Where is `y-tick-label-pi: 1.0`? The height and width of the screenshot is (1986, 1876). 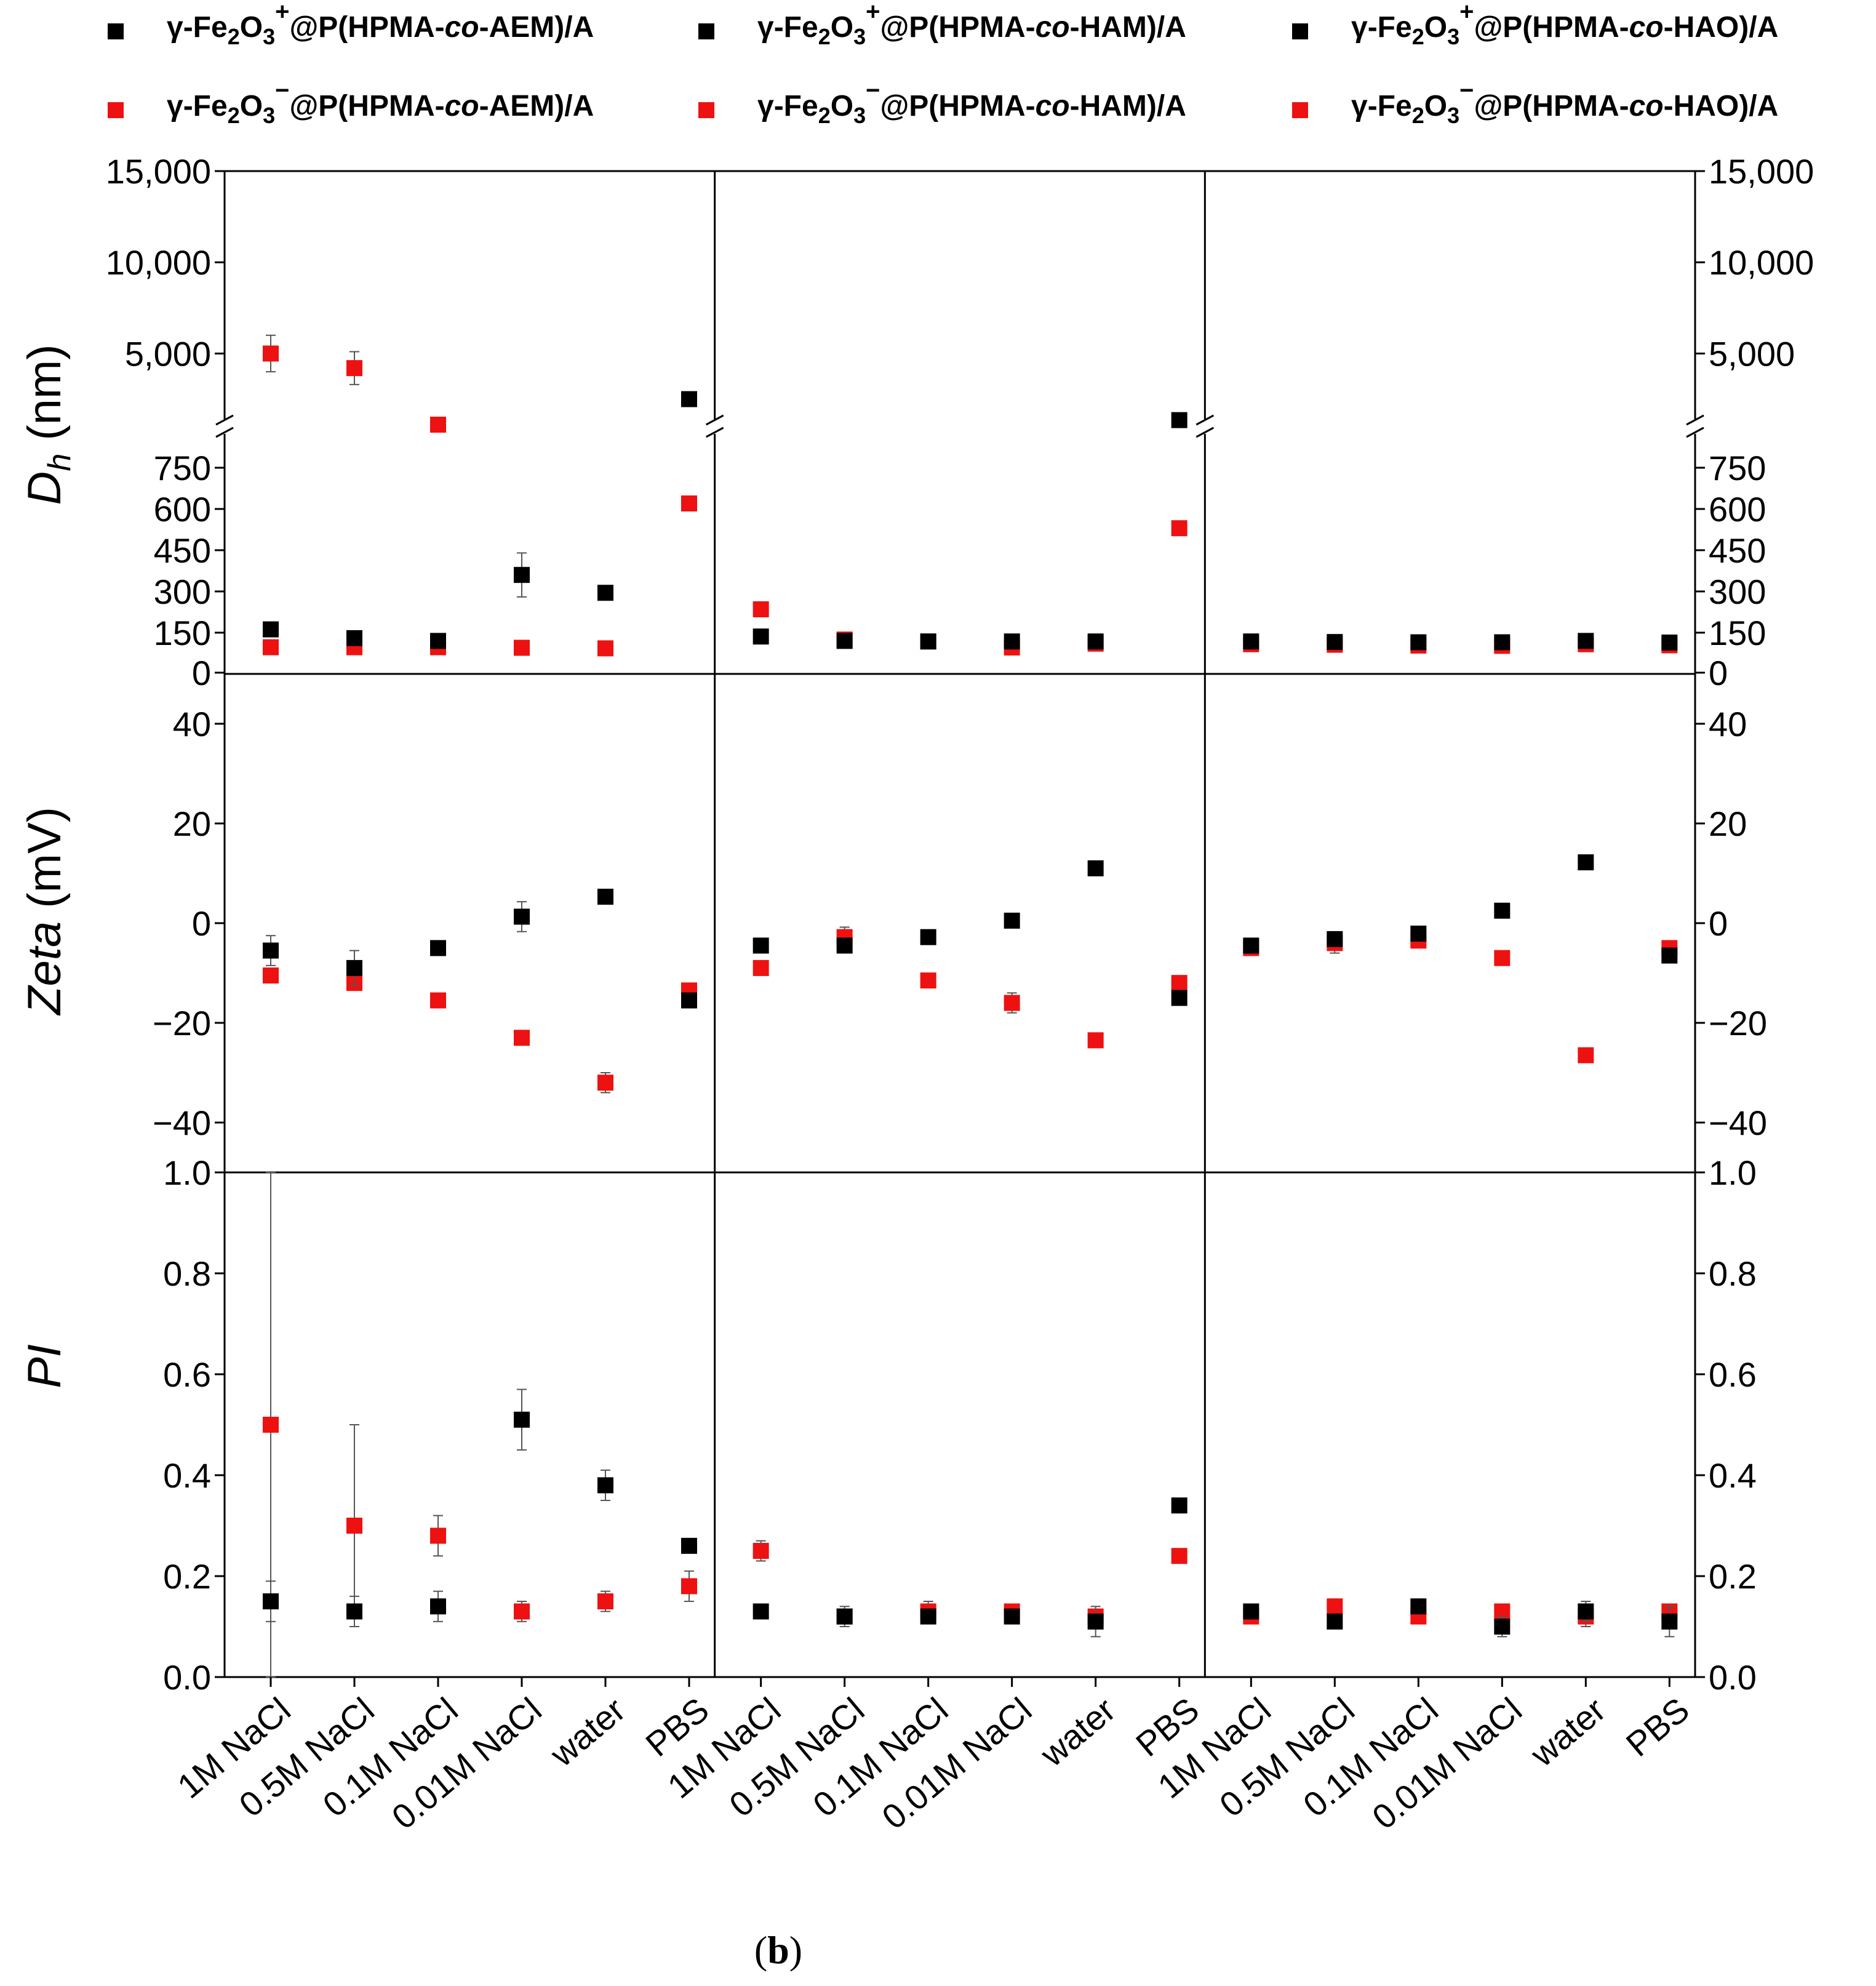
y-tick-label-pi: 1.0 is located at coordinates (187, 1172).